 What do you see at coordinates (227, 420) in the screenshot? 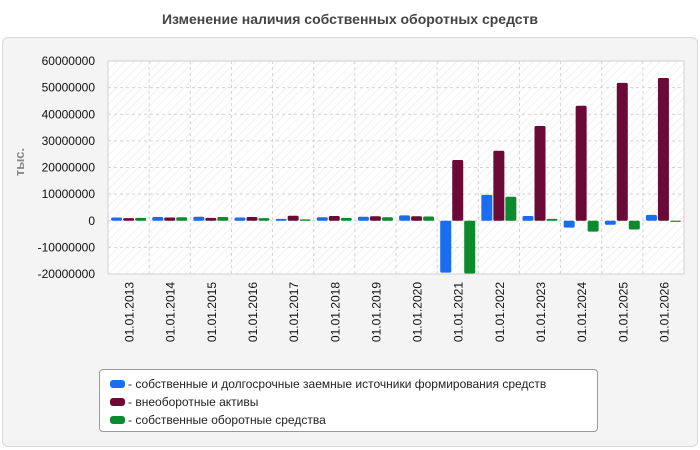
I see `legend-label-working-capital: - собственные оборотные средства` at bounding box center [227, 420].